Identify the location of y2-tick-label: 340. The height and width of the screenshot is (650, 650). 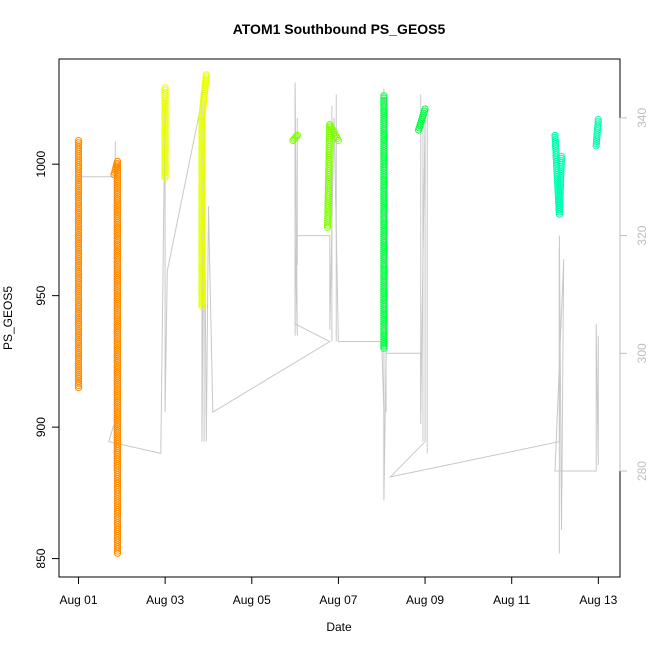
(642, 118).